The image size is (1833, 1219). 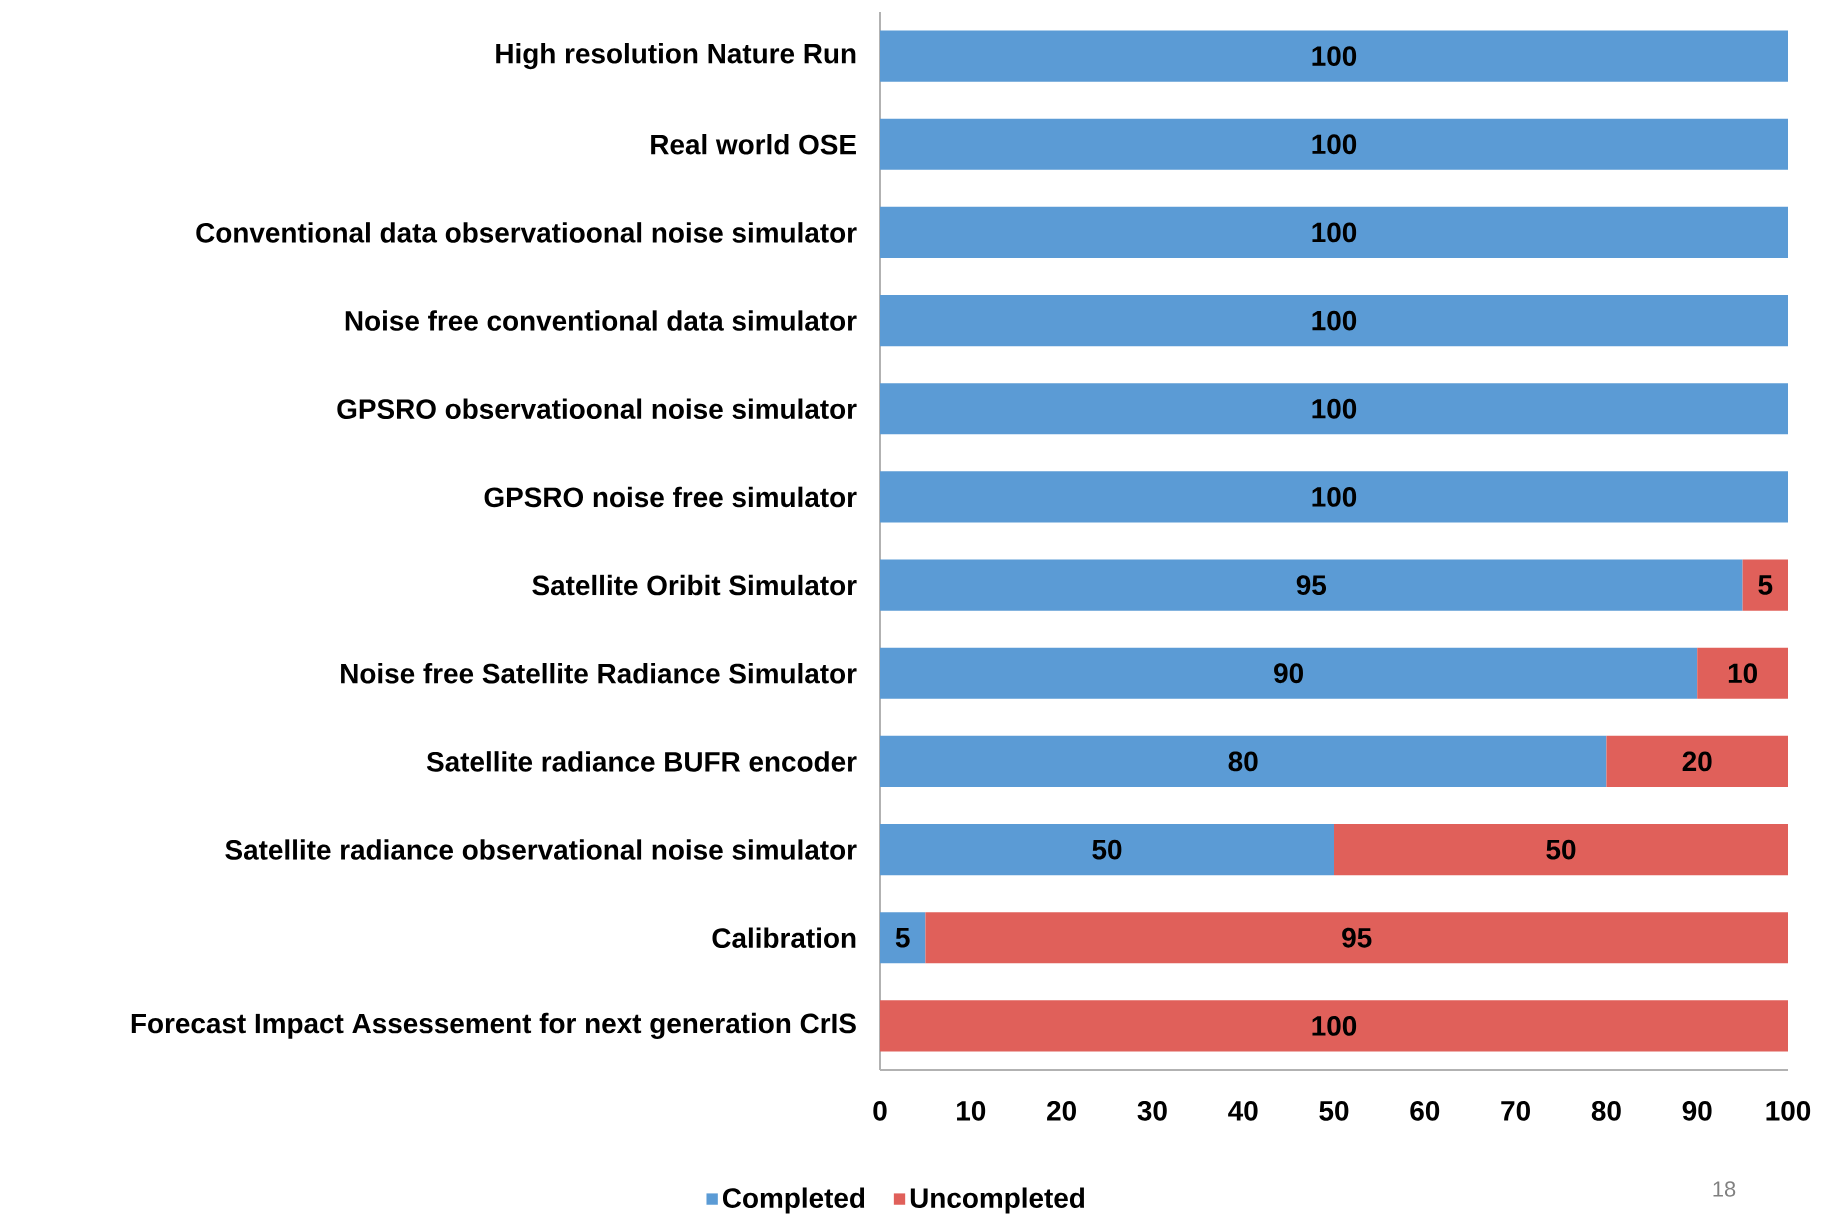 I want to click on y-tick-label: Real world OSE, so click(x=753, y=144).